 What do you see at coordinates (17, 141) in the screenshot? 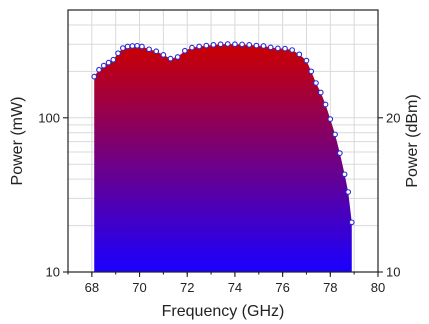
I see `y-axis-title: Power (mW)` at bounding box center [17, 141].